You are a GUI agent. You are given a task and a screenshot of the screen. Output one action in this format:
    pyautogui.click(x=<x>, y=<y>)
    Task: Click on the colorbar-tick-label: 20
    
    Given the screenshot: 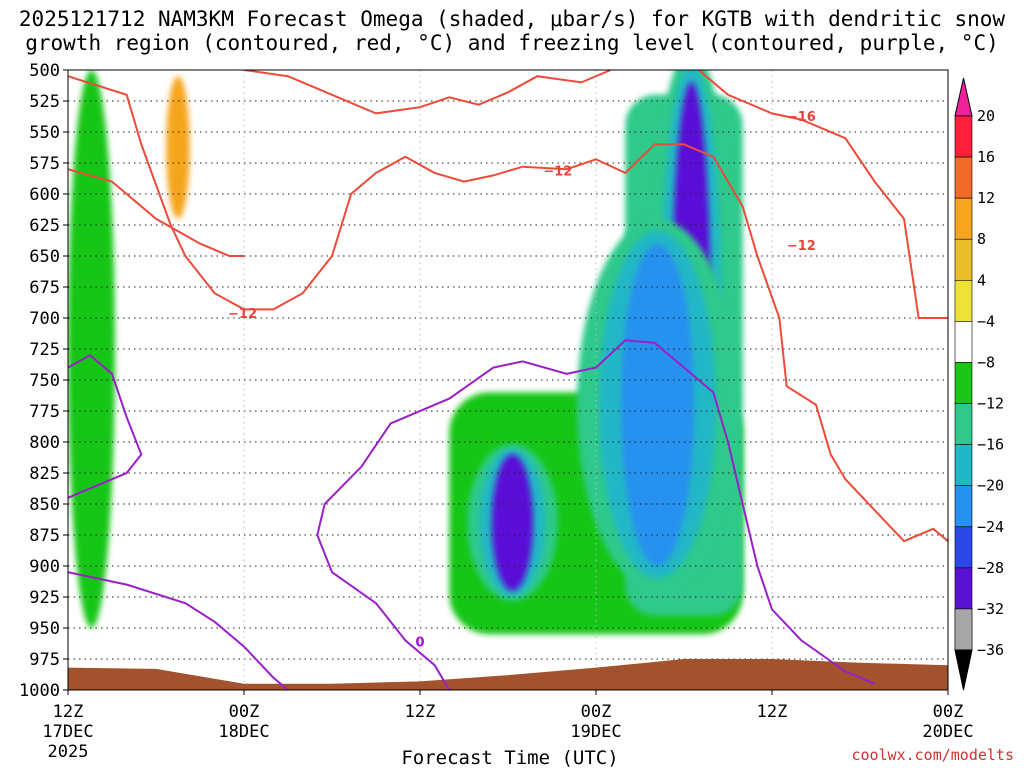 What is the action you would take?
    pyautogui.click(x=986, y=116)
    